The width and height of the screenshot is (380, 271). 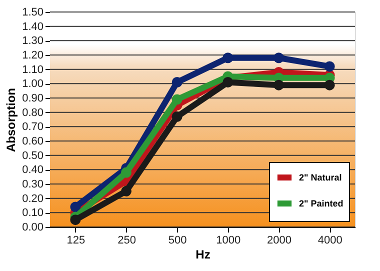 I want to click on x-axis-title: Hz, so click(x=203, y=255).